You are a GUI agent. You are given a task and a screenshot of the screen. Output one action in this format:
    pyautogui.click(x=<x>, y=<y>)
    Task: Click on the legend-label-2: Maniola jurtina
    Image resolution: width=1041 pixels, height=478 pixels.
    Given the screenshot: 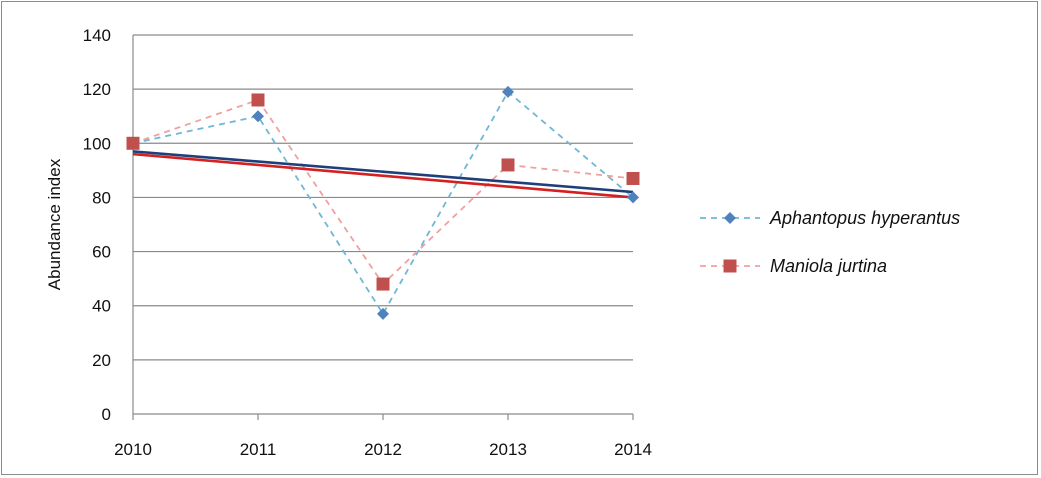 What is the action you would take?
    pyautogui.click(x=828, y=266)
    